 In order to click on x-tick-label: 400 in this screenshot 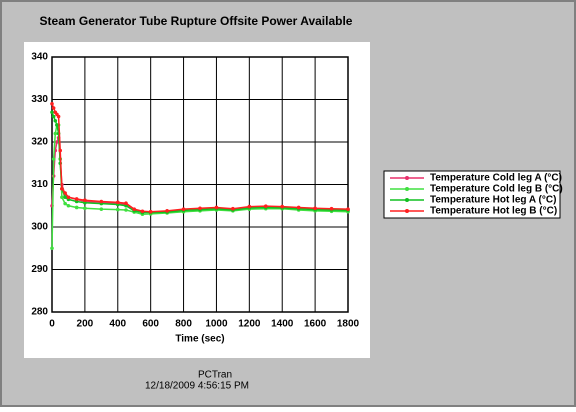, I will do `click(117, 324)`.